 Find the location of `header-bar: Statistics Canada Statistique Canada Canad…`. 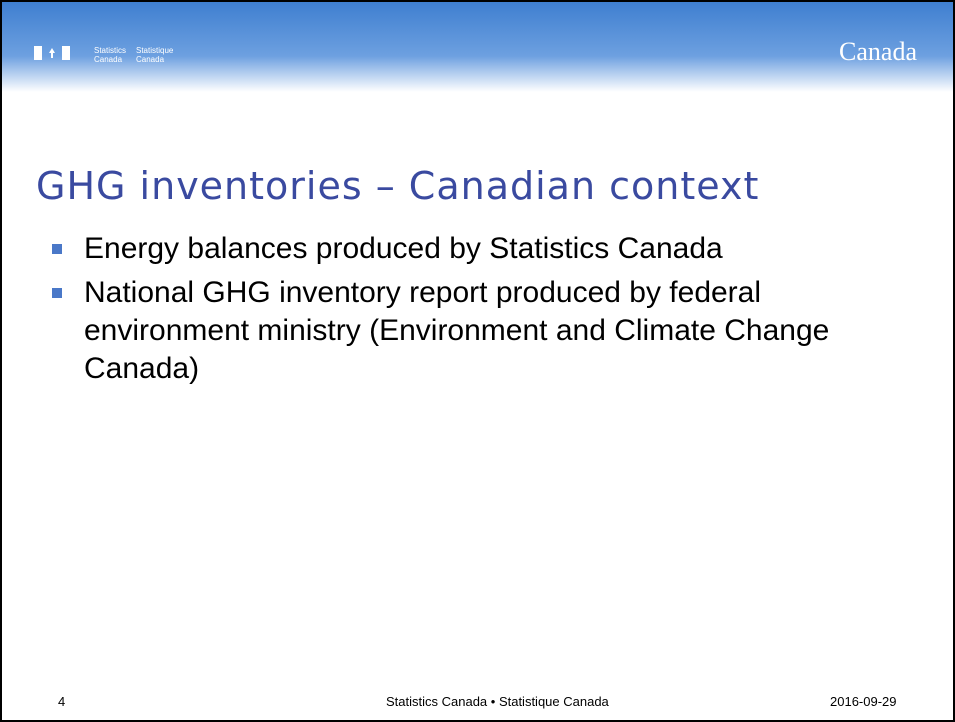

header-bar: Statistics Canada Statistique Canada Canad… is located at coordinates (477, 47).